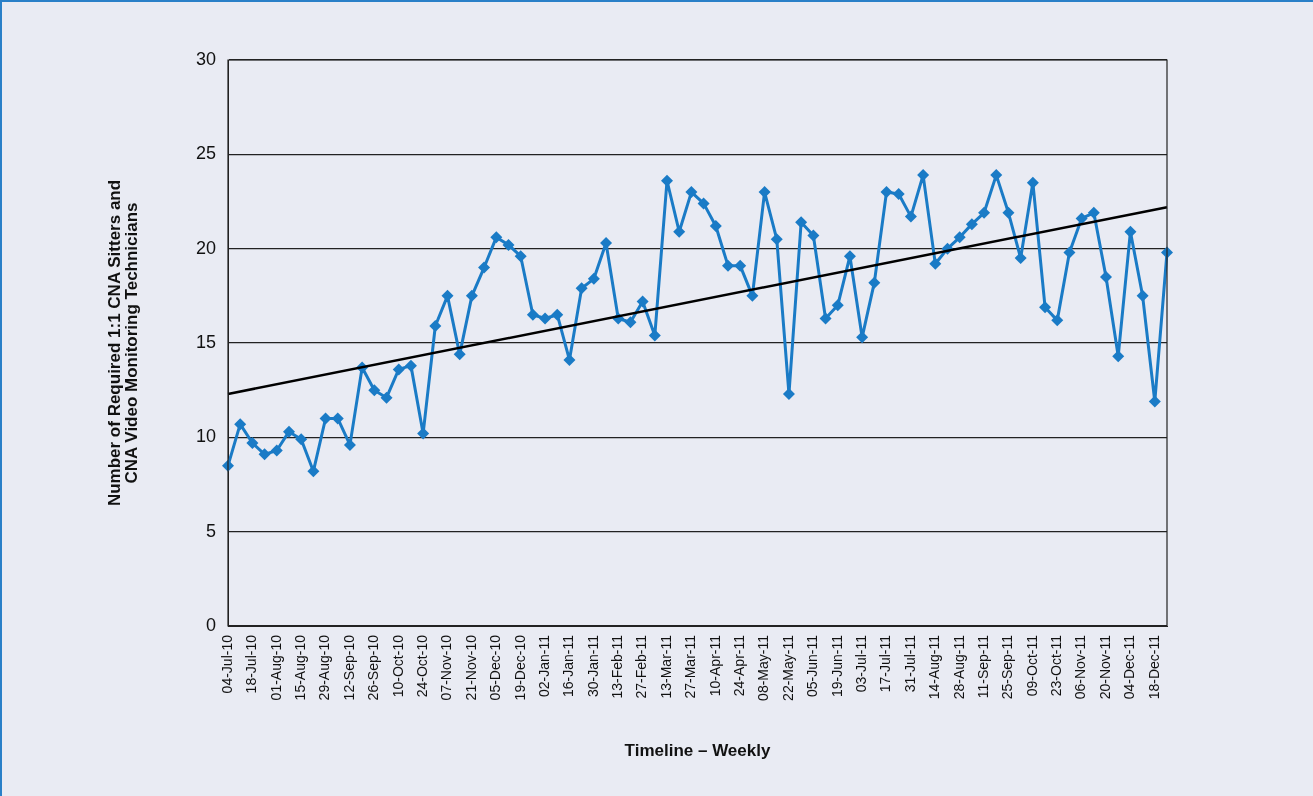  I want to click on y-axis-title: Number of Required 1:1 CNA Sitters and CNA Video Monitoring Technicians, so click(123, 343).